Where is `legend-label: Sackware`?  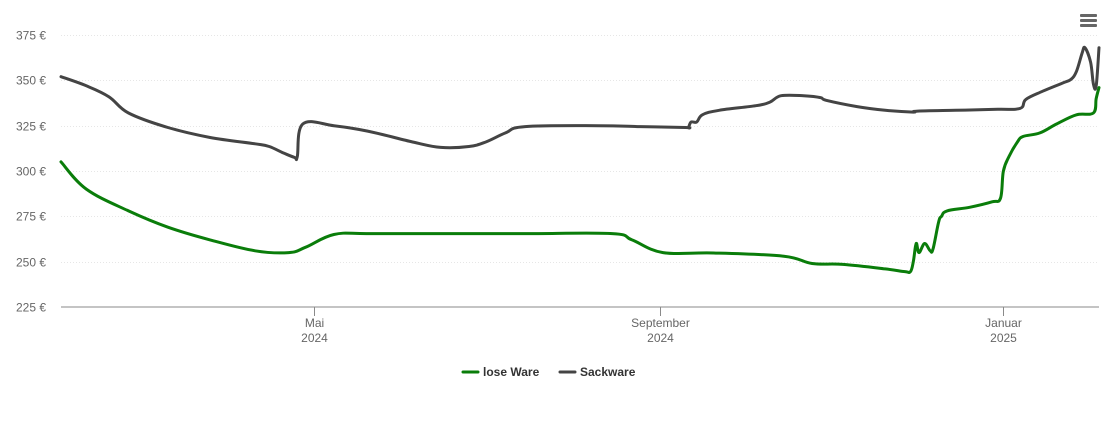 legend-label: Sackware is located at coordinates (608, 372).